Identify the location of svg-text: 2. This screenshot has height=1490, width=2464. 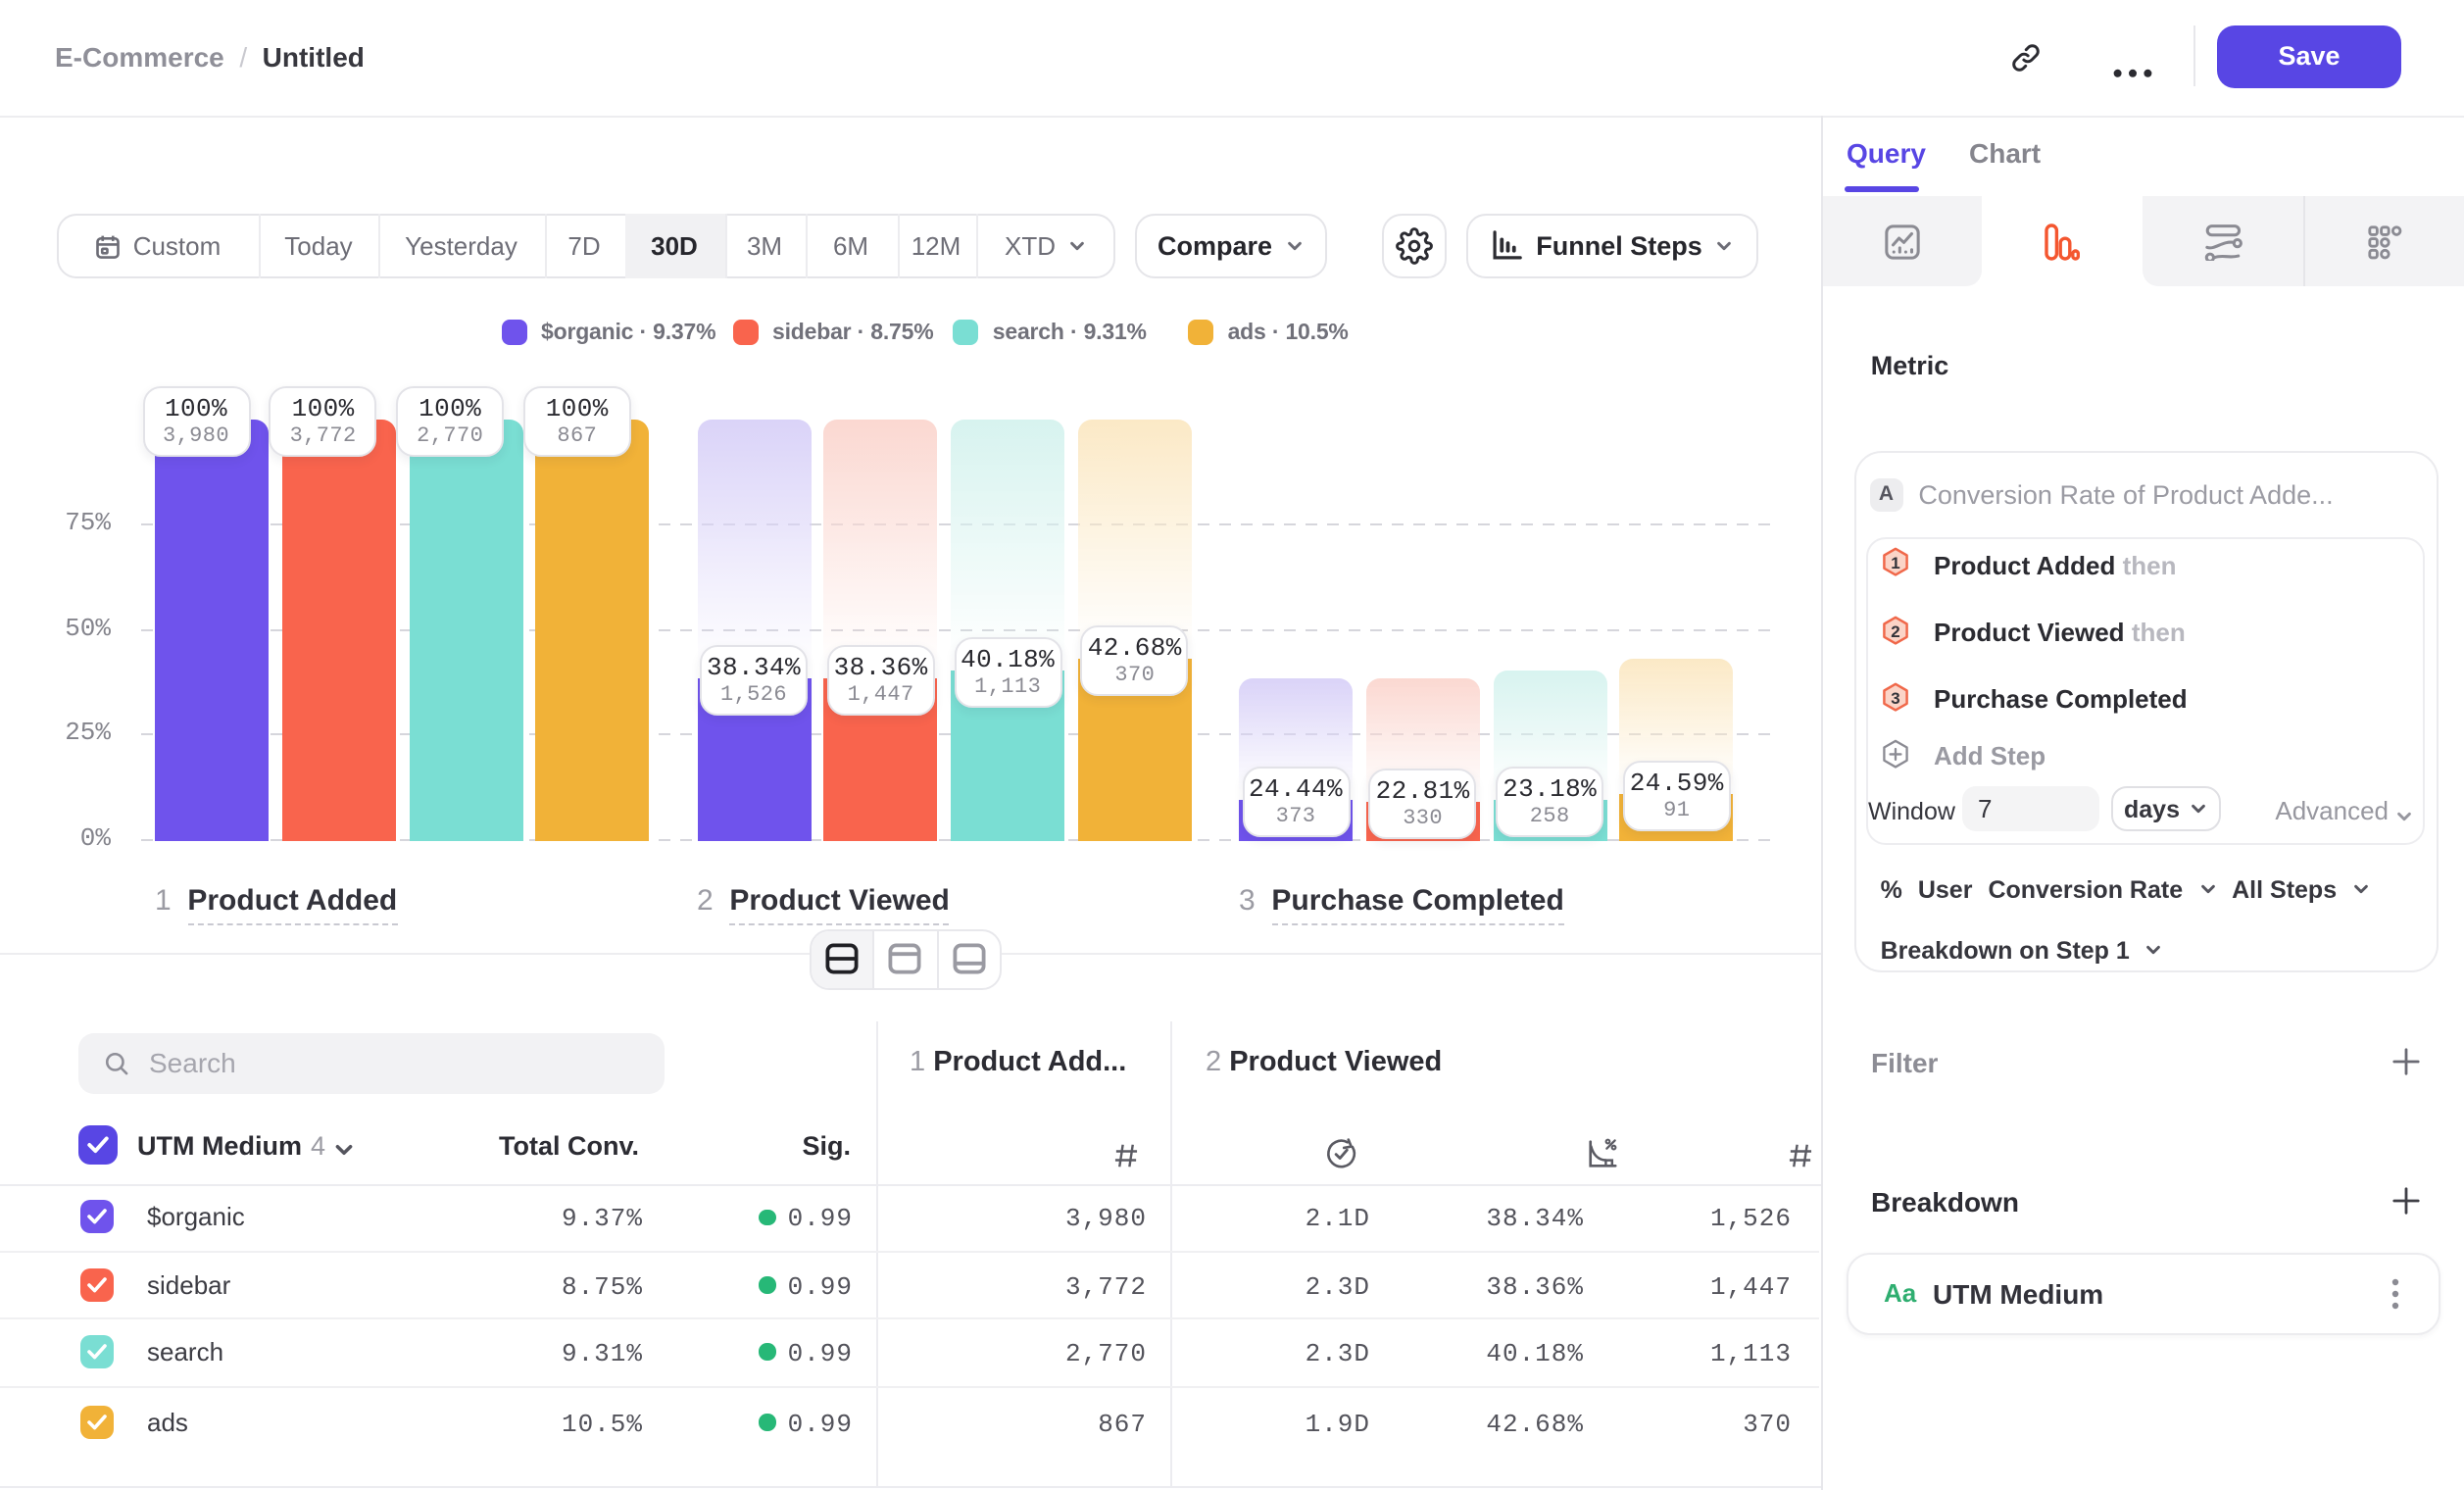
(1896, 630).